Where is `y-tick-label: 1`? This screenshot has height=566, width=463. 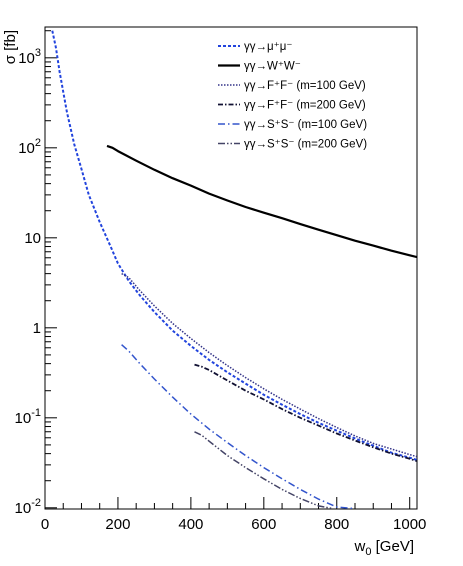 y-tick-label: 1 is located at coordinates (37, 328).